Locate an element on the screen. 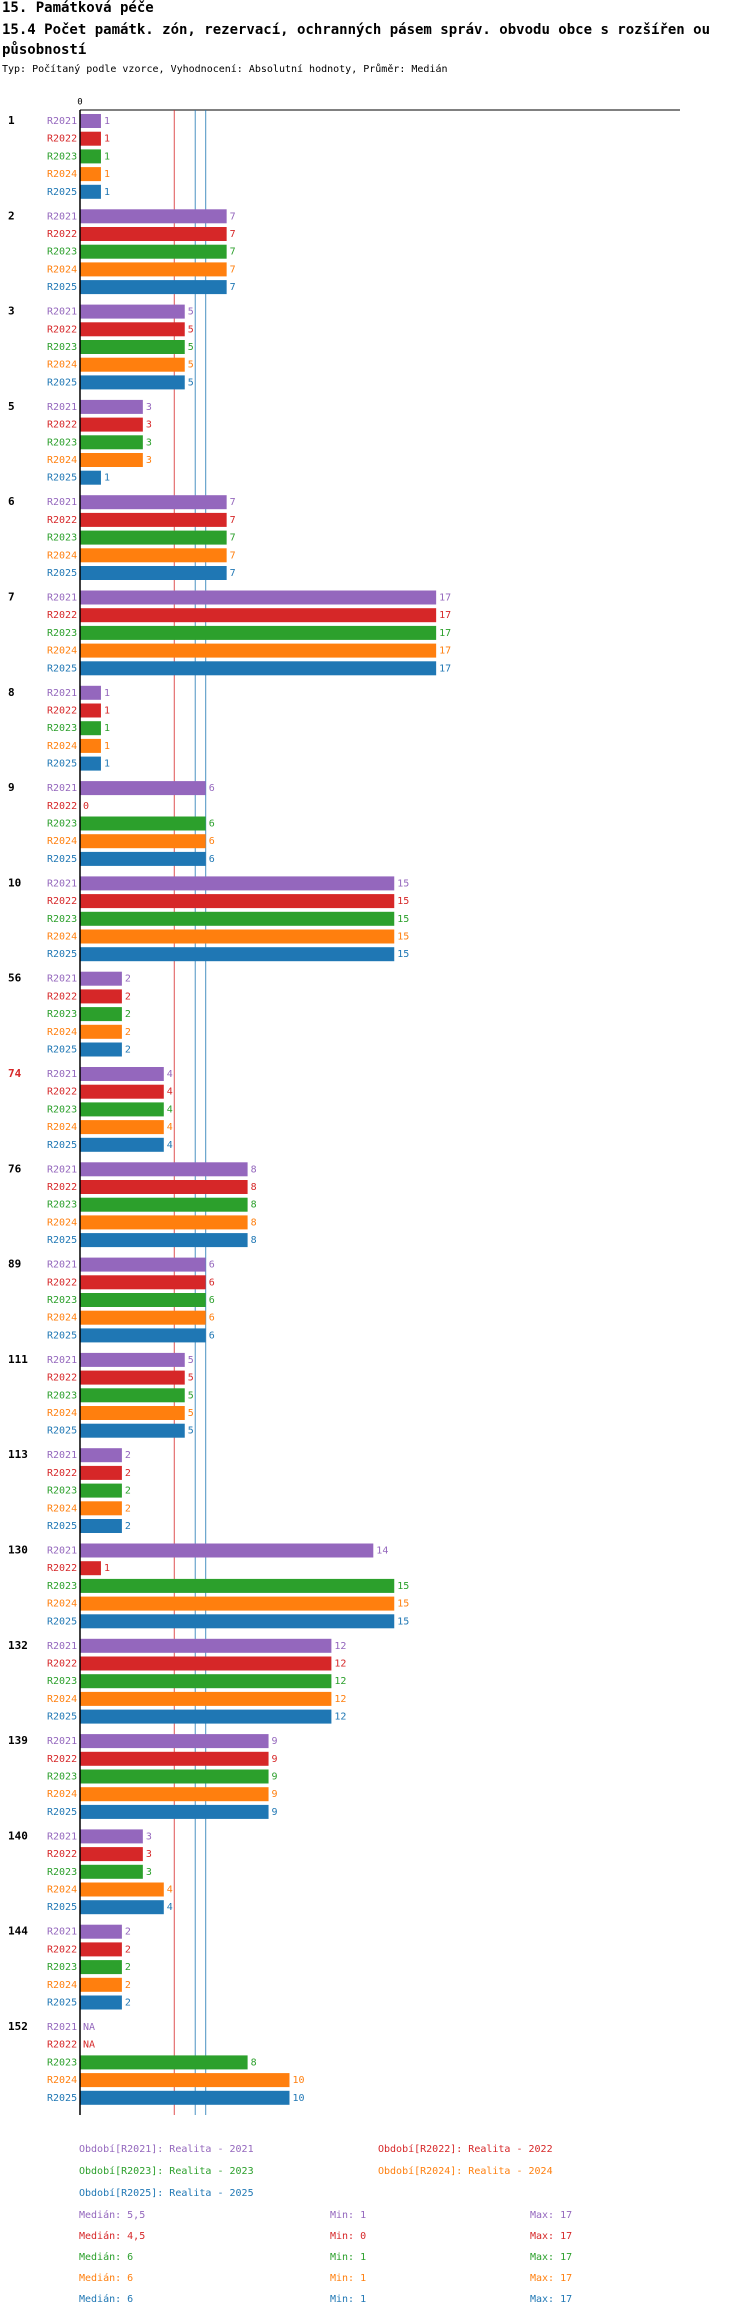  value-label-6-R2022: 7 is located at coordinates (233, 520).